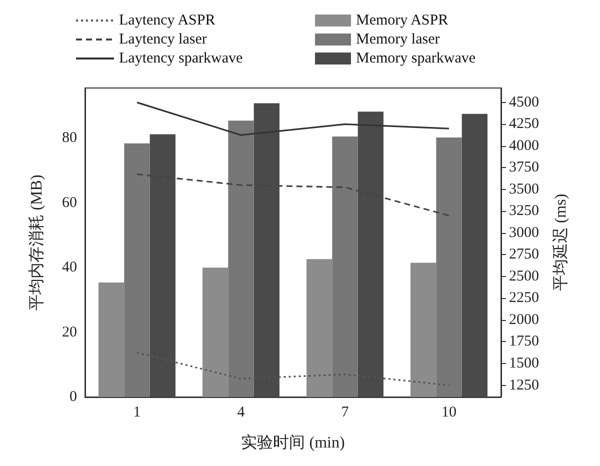 This screenshot has height=466, width=600. Describe the element at coordinates (163, 40) in the screenshot. I see `legend-label: Laytency laser` at that location.